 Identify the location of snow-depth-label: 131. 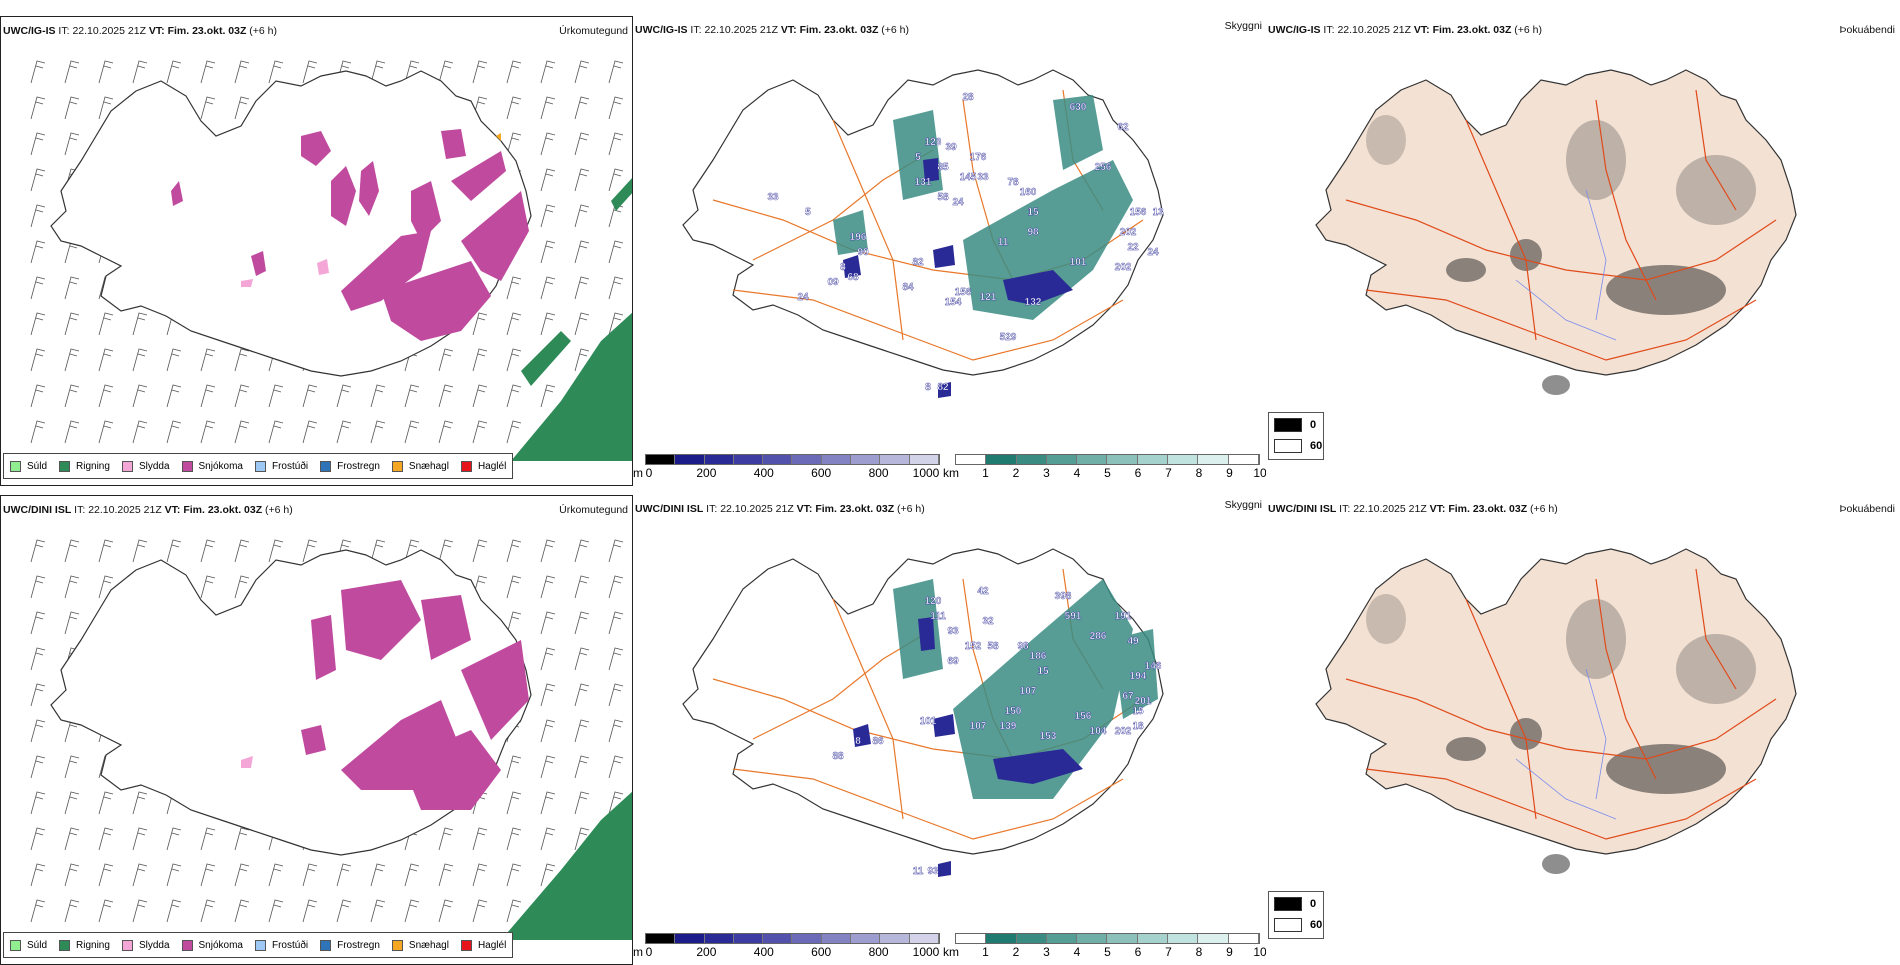
(923, 182).